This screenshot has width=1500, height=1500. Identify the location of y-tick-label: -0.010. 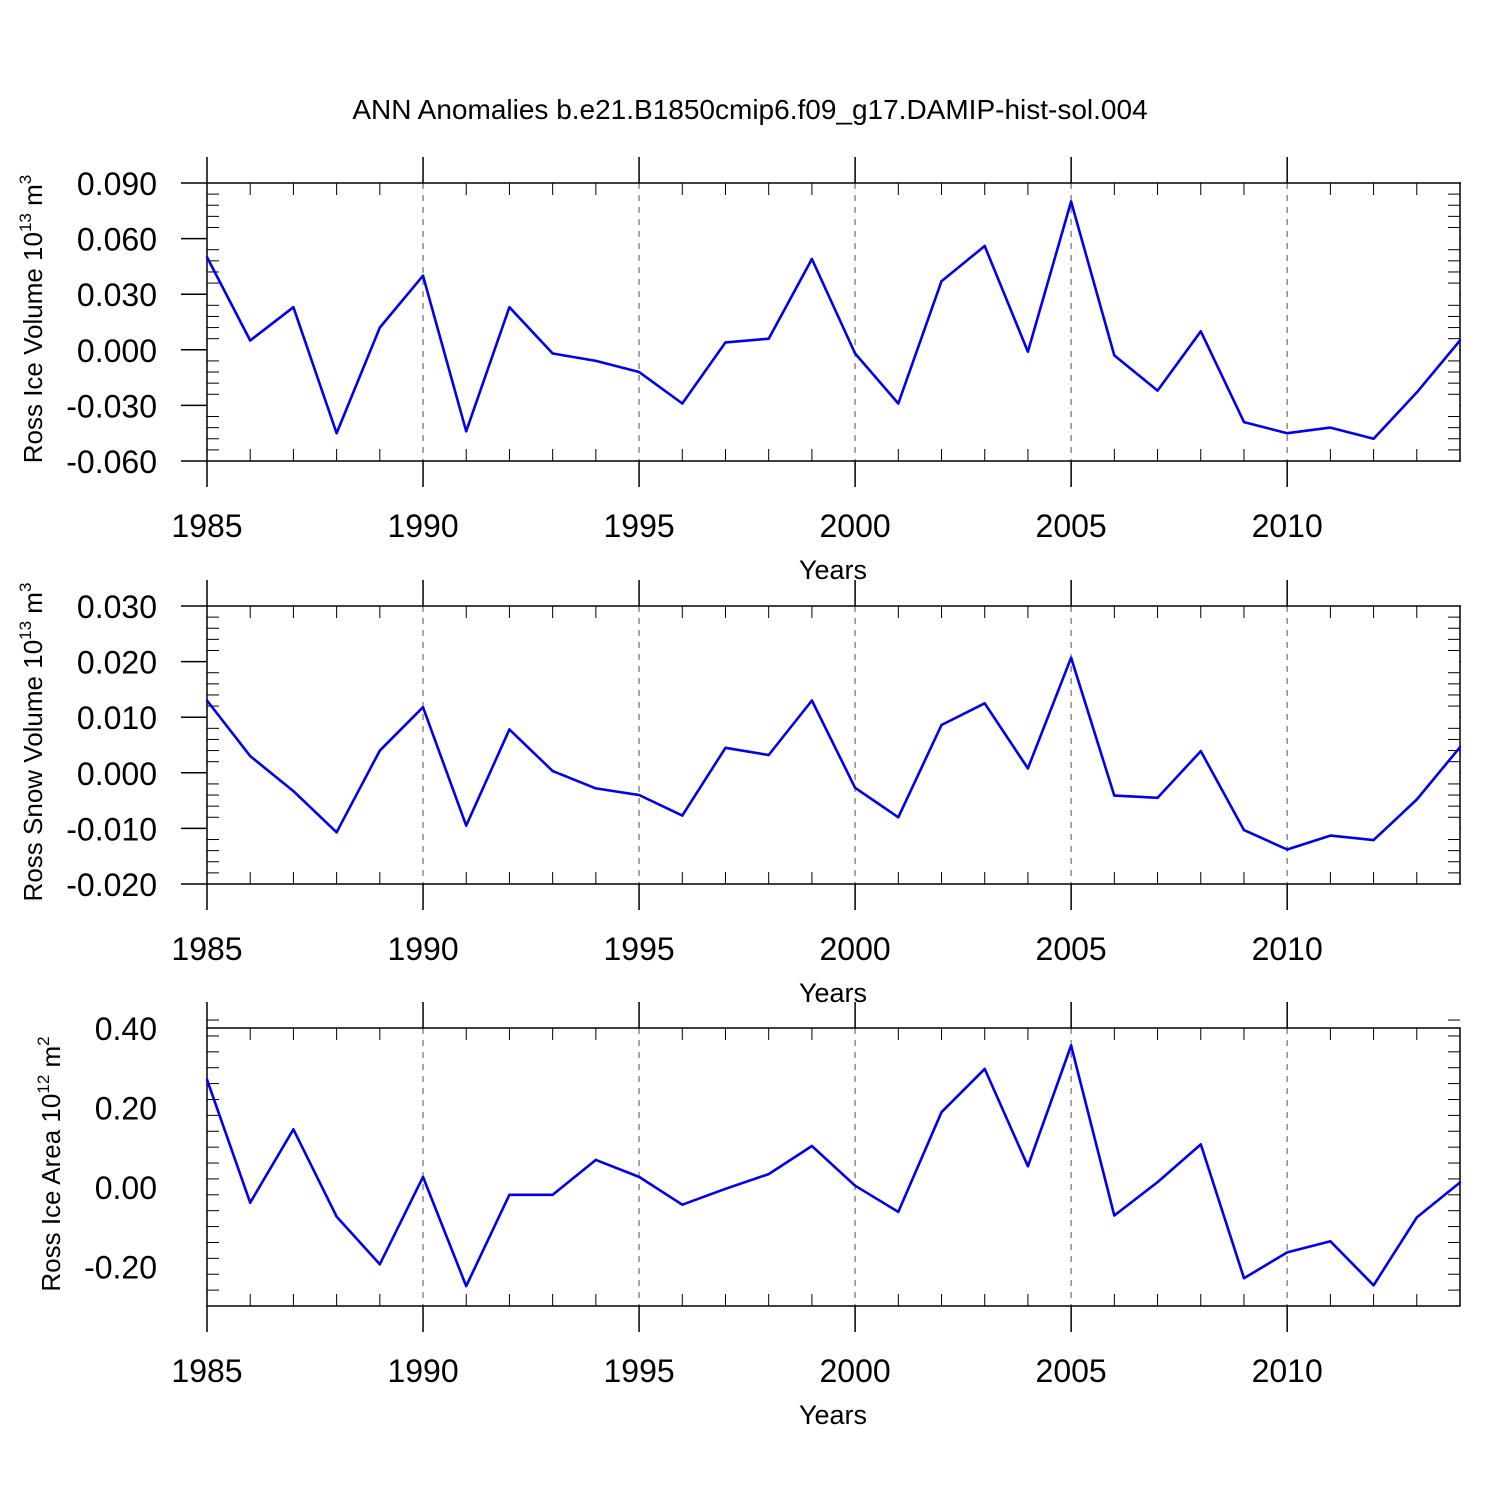
(111, 829).